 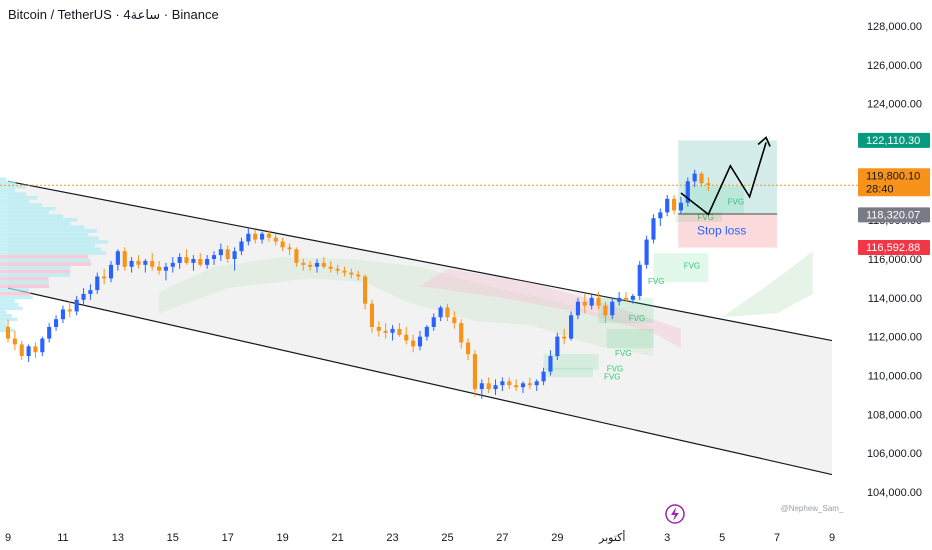 What do you see at coordinates (283, 538) in the screenshot?
I see `x-tick-label: 19` at bounding box center [283, 538].